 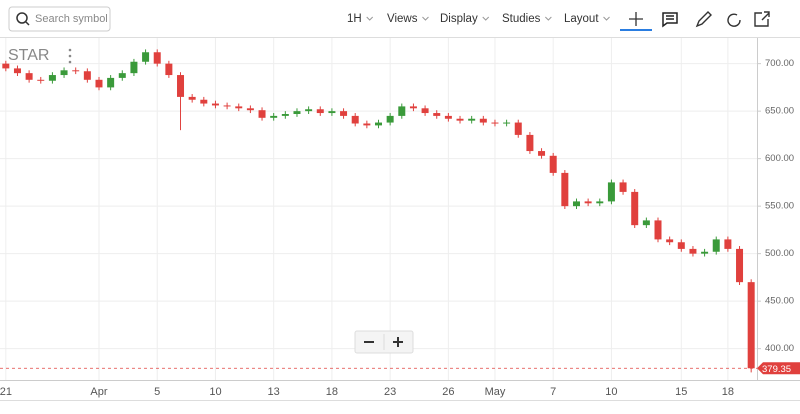 What do you see at coordinates (448, 392) in the screenshot?
I see `x-tick-label: 26` at bounding box center [448, 392].